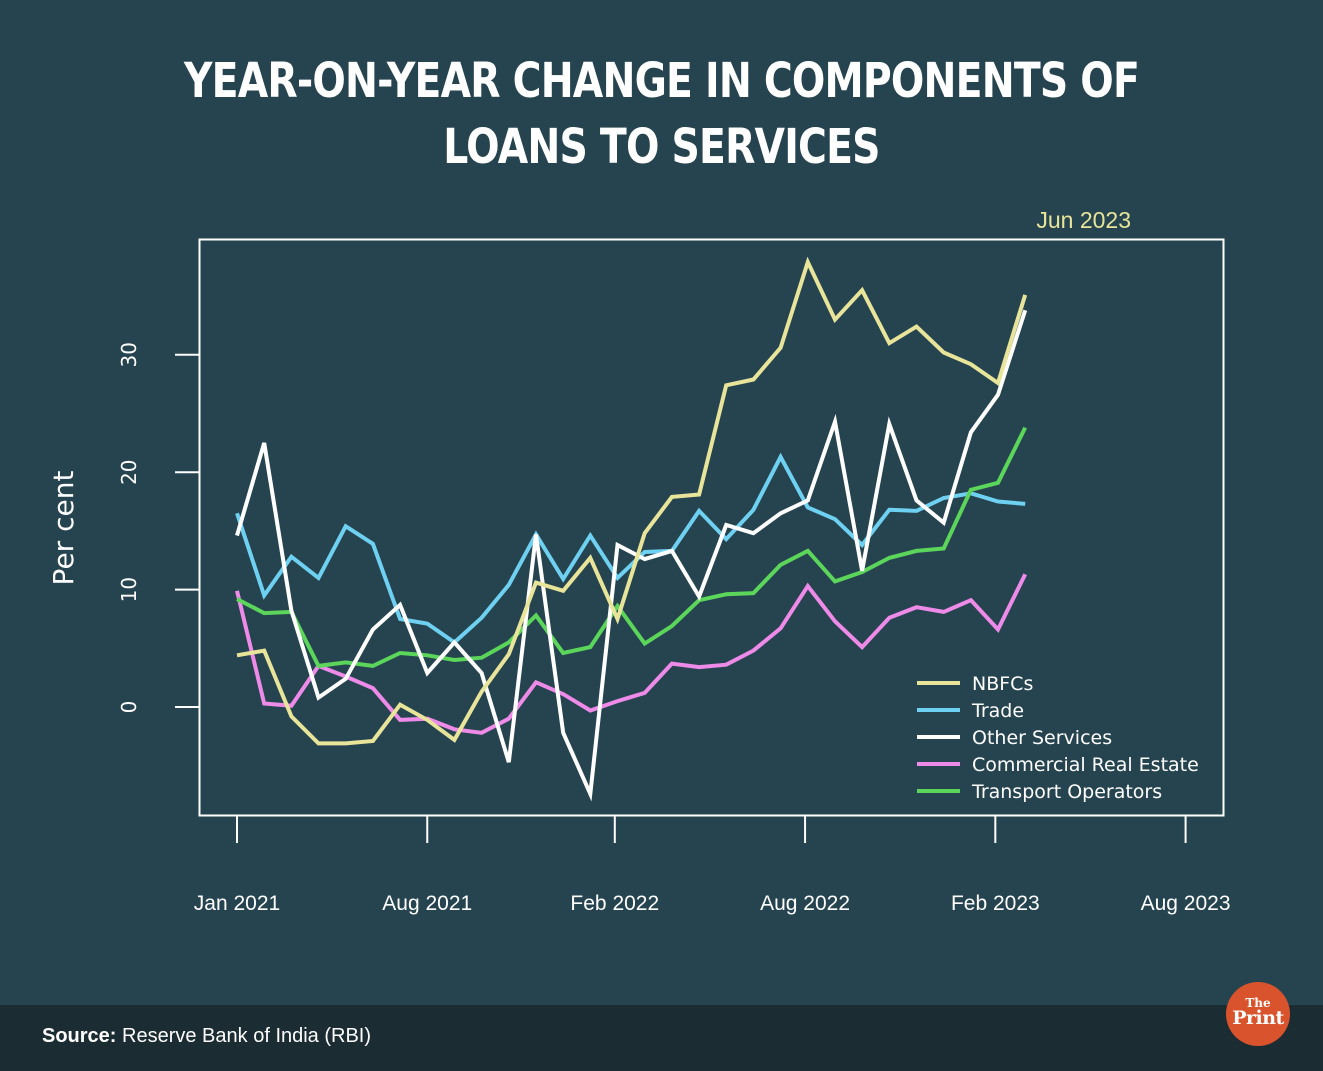  Describe the element at coordinates (129, 471) in the screenshot. I see `y-tick-label: 20` at that location.